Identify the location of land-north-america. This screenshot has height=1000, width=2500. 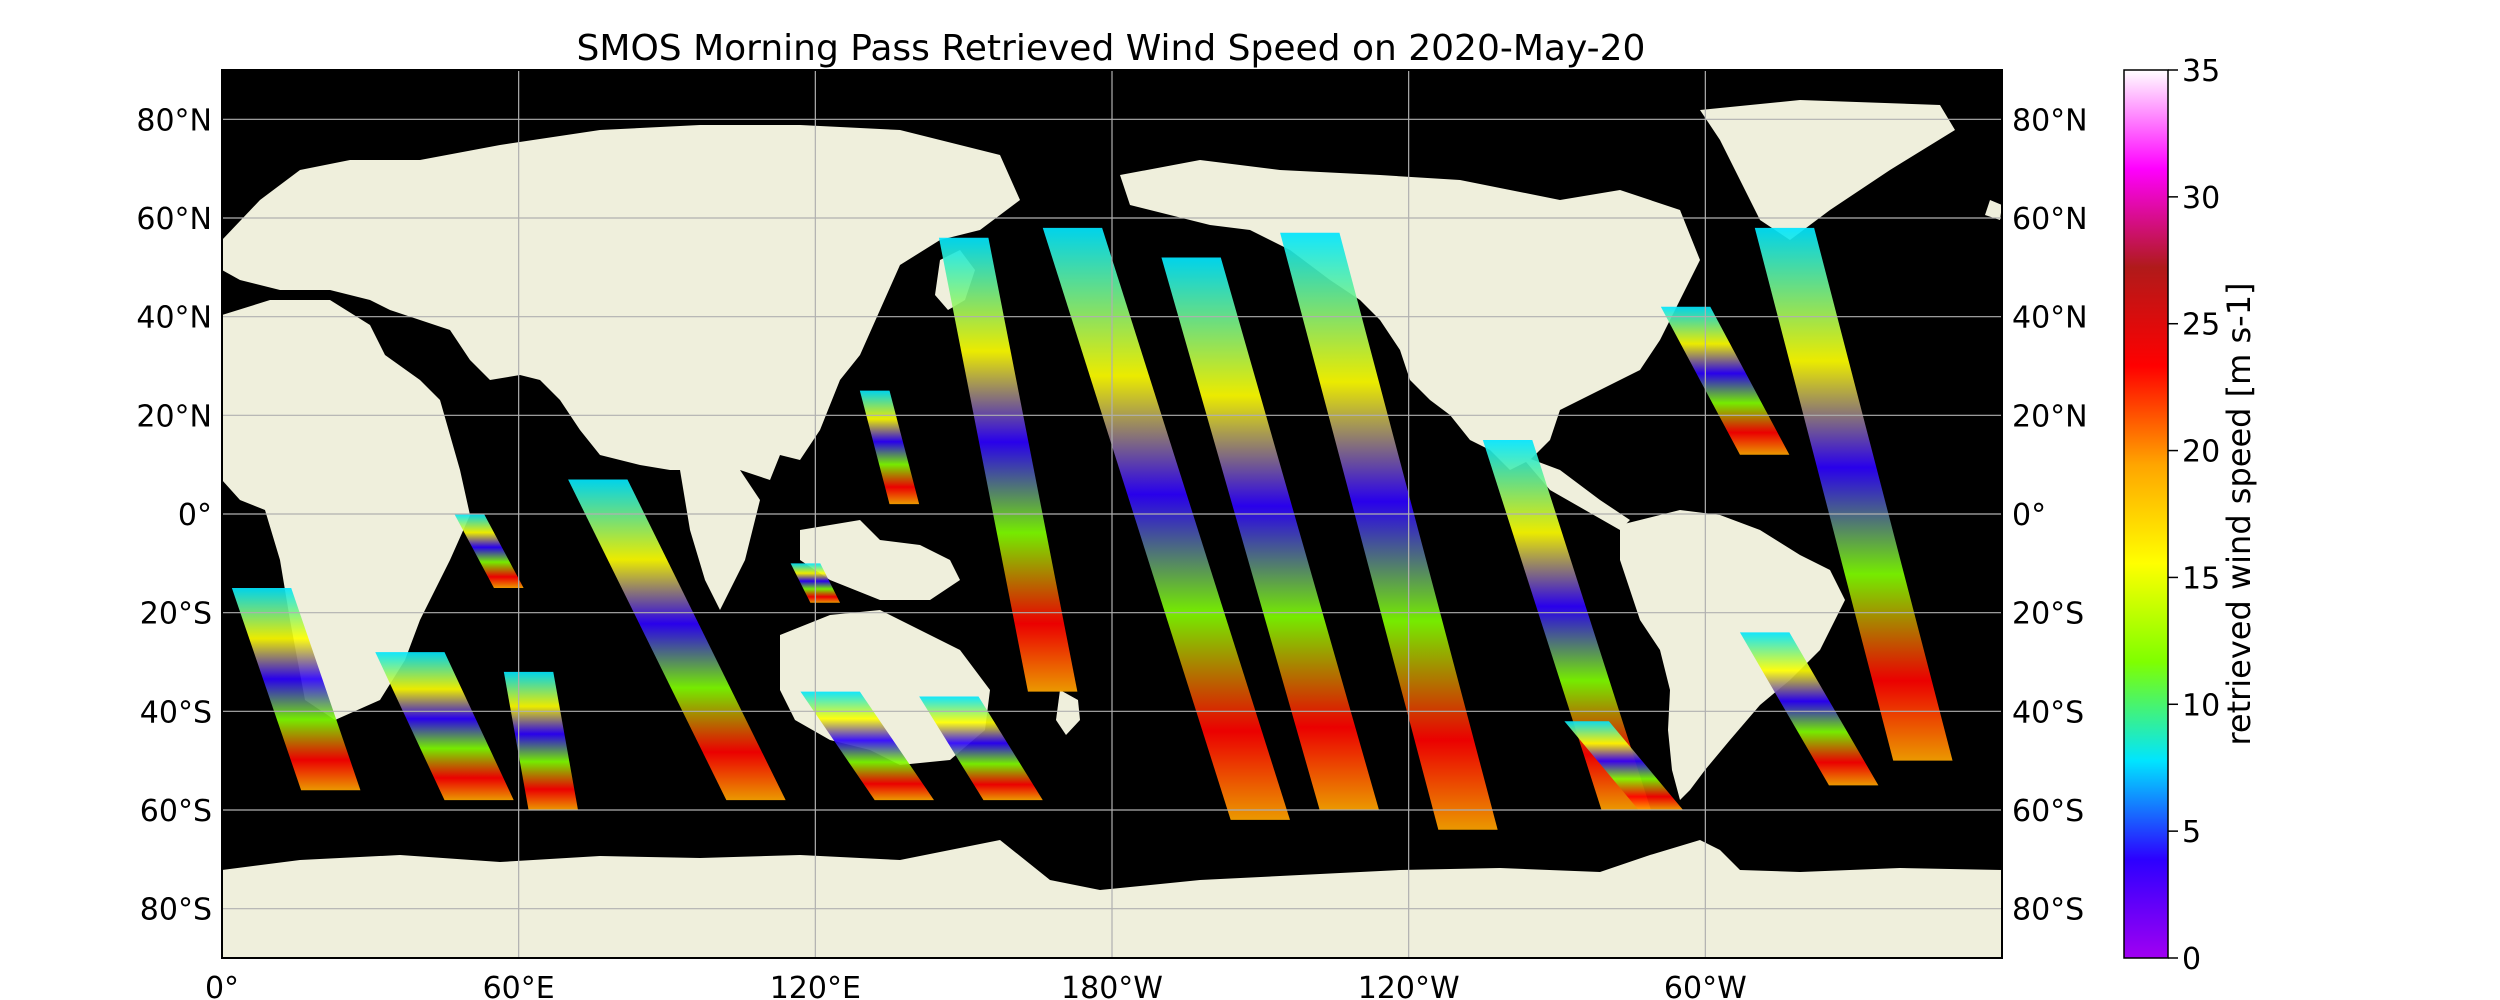
(1410, 315).